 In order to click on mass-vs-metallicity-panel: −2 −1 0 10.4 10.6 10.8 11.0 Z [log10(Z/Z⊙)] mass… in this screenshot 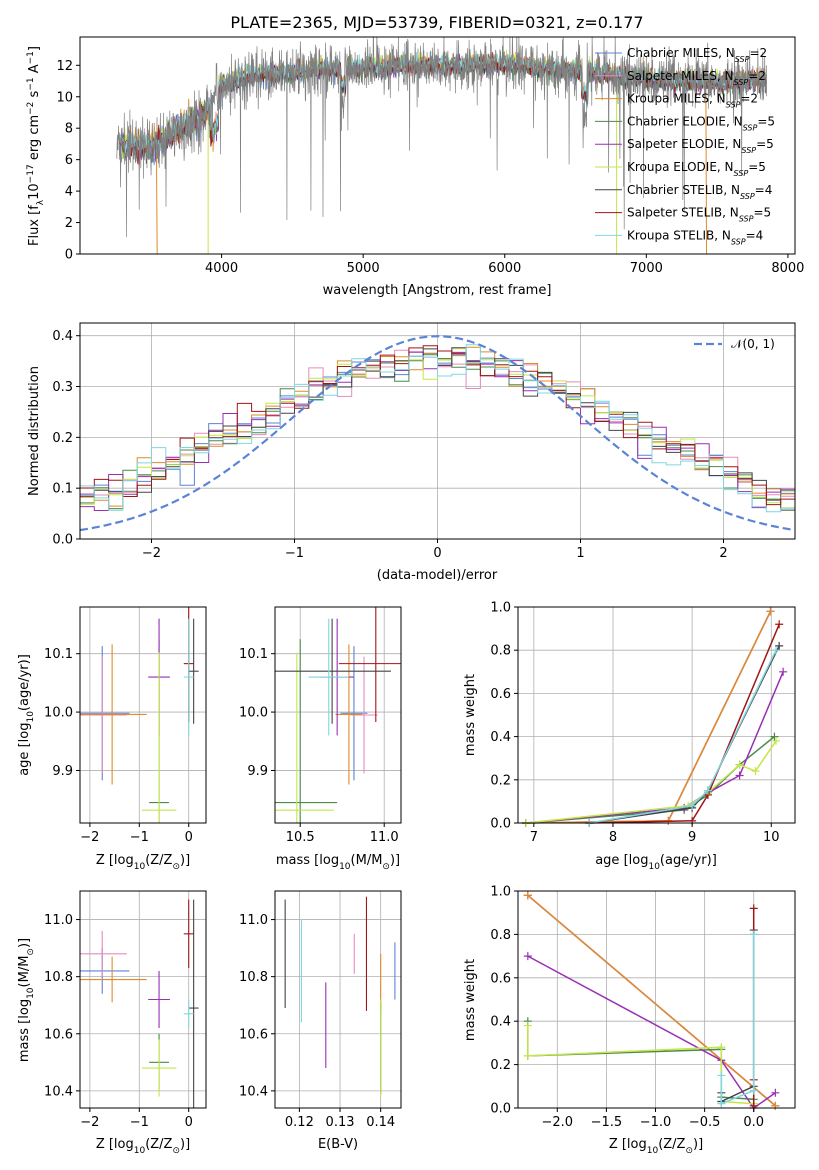, I will do `click(112, 1023)`.